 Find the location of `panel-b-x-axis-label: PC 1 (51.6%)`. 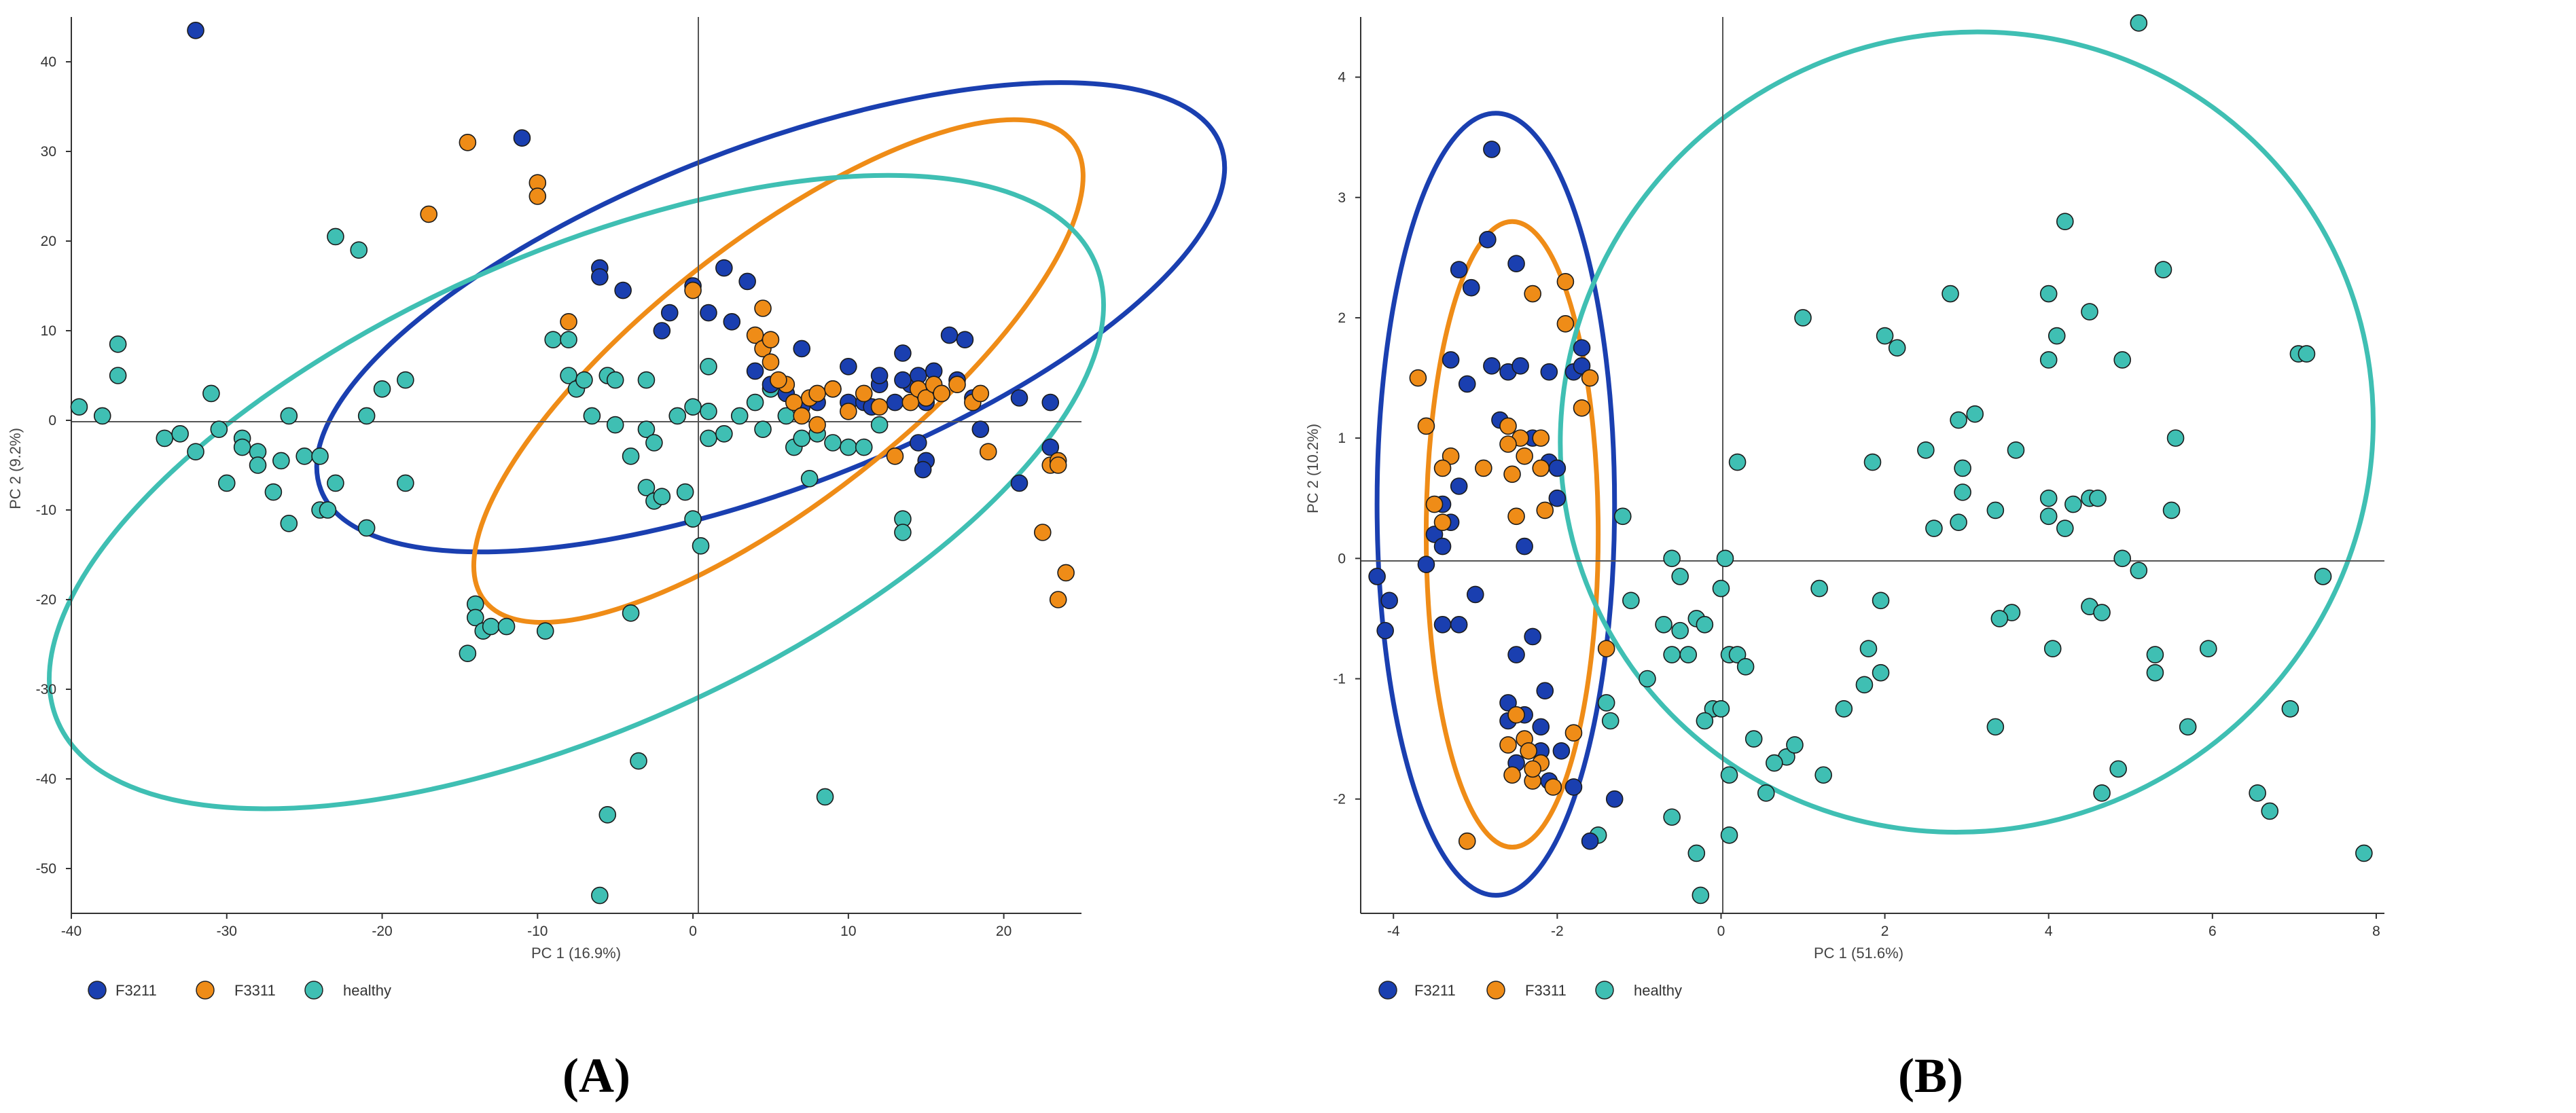

panel-b-x-axis-label: PC 1 (51.6%) is located at coordinates (1858, 953).